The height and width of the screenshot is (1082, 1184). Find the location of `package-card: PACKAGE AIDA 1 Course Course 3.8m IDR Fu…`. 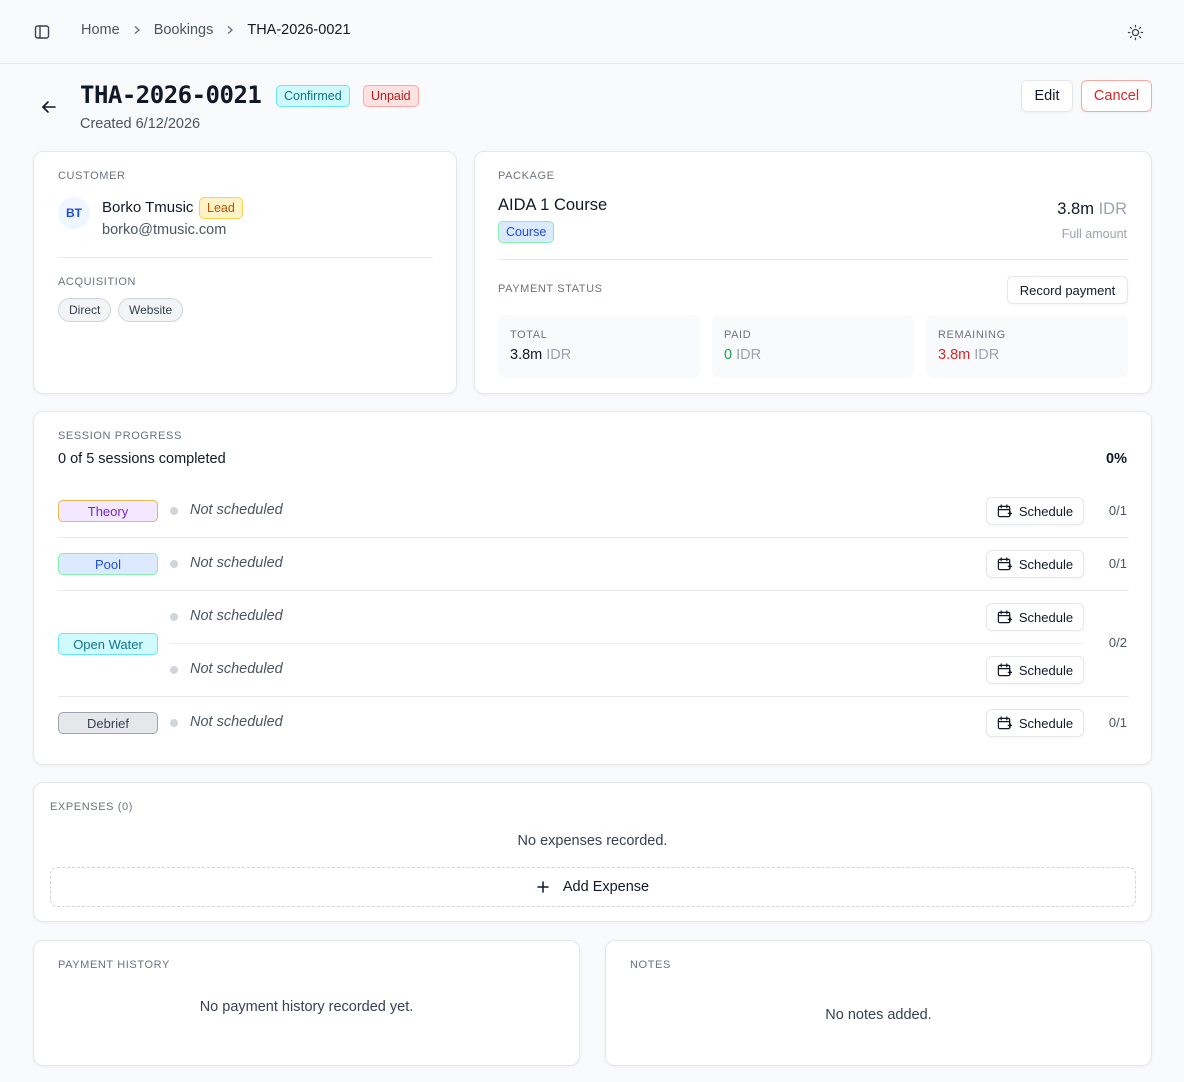

package-card: PACKAGE AIDA 1 Course Course 3.8m IDR Fu… is located at coordinates (813, 272).